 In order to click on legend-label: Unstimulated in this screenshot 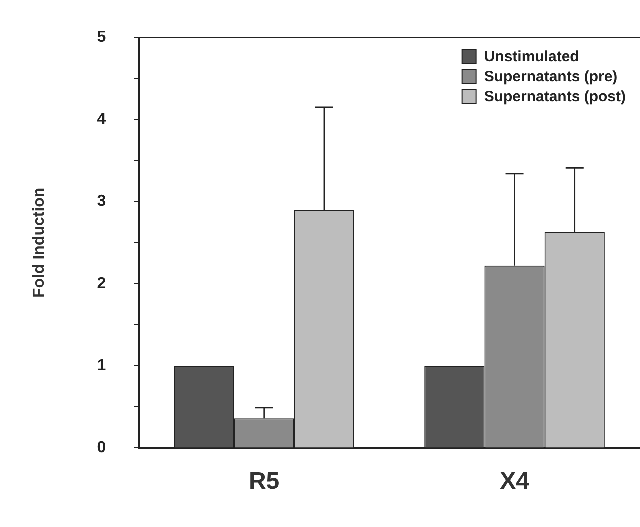, I will do `click(532, 57)`.